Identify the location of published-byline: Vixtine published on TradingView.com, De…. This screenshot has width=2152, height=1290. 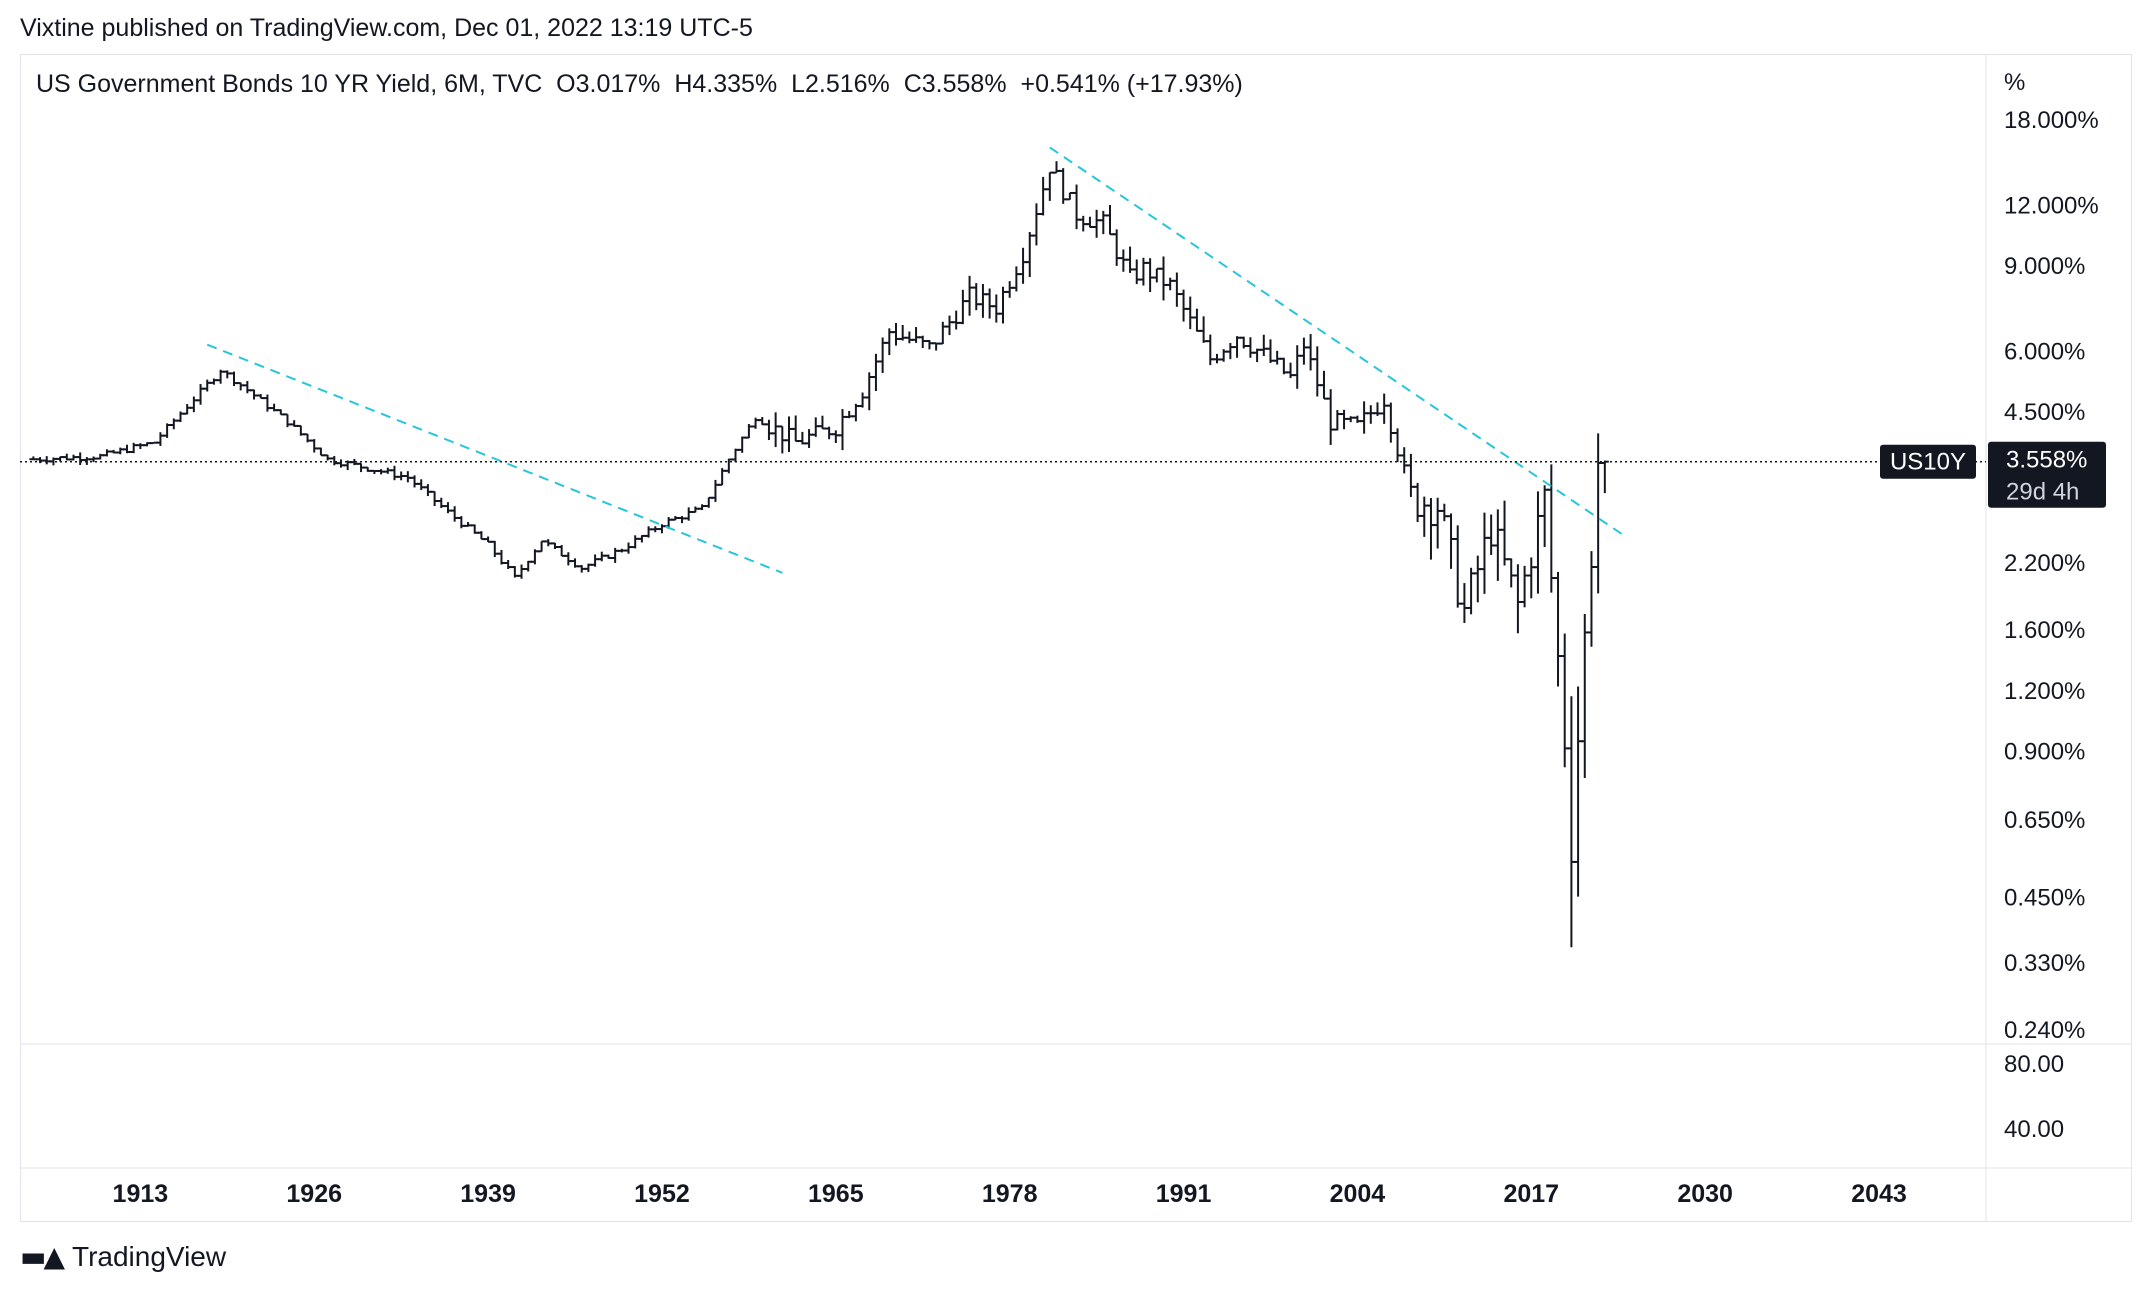
(386, 28).